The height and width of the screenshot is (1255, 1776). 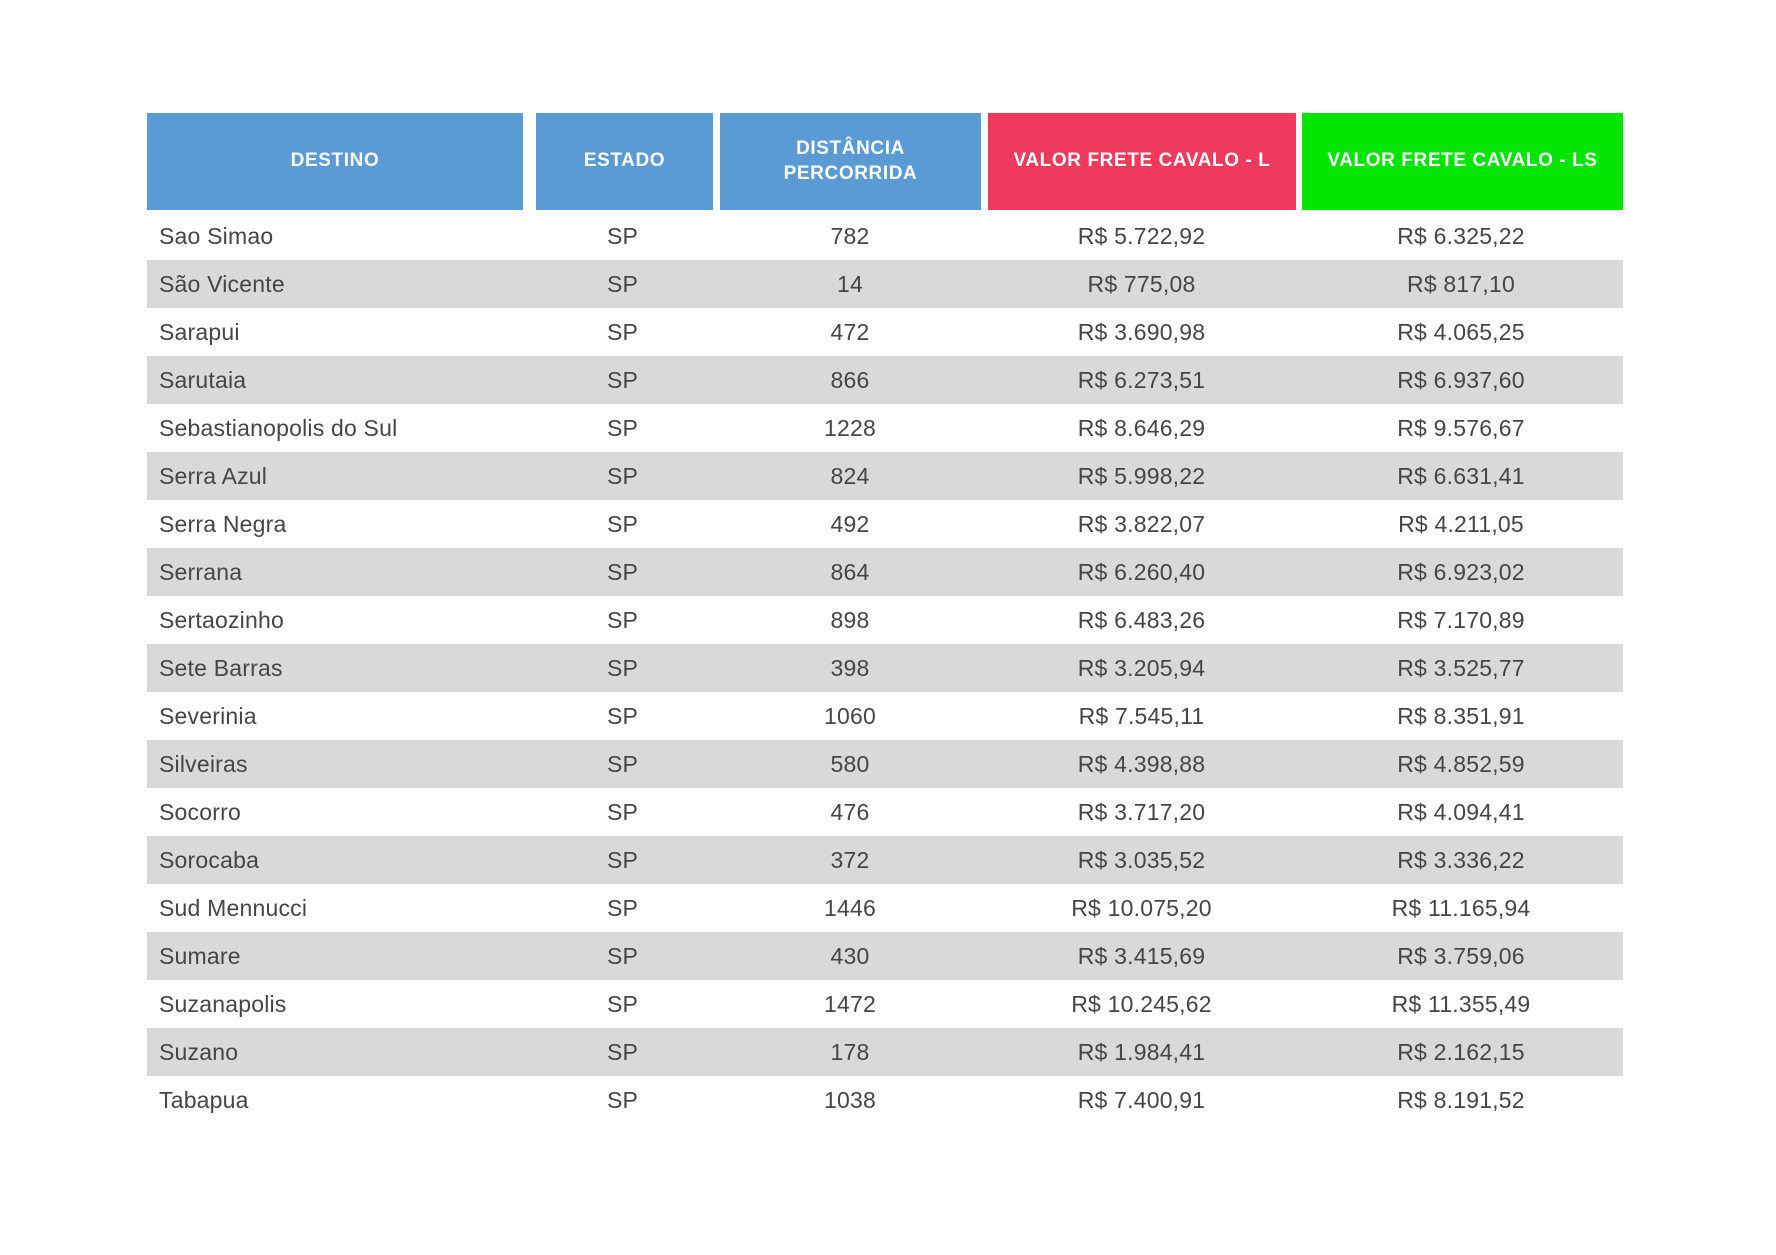 What do you see at coordinates (1141, 667) in the screenshot?
I see `cell-valor-l: R$ 3.205,94` at bounding box center [1141, 667].